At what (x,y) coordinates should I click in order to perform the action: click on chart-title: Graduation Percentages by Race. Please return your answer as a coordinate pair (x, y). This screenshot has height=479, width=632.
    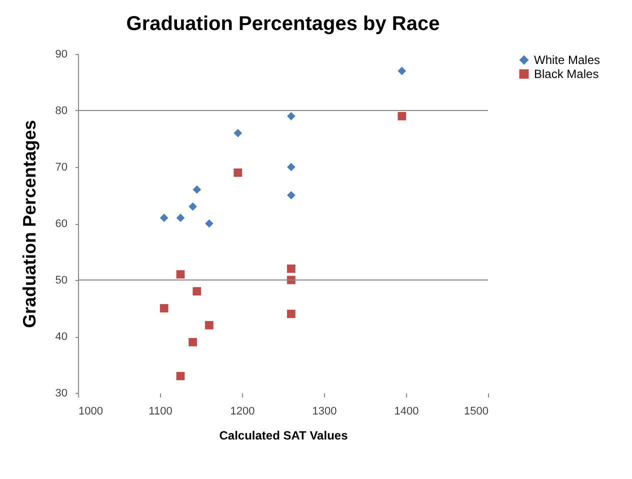
    Looking at the image, I should click on (283, 24).